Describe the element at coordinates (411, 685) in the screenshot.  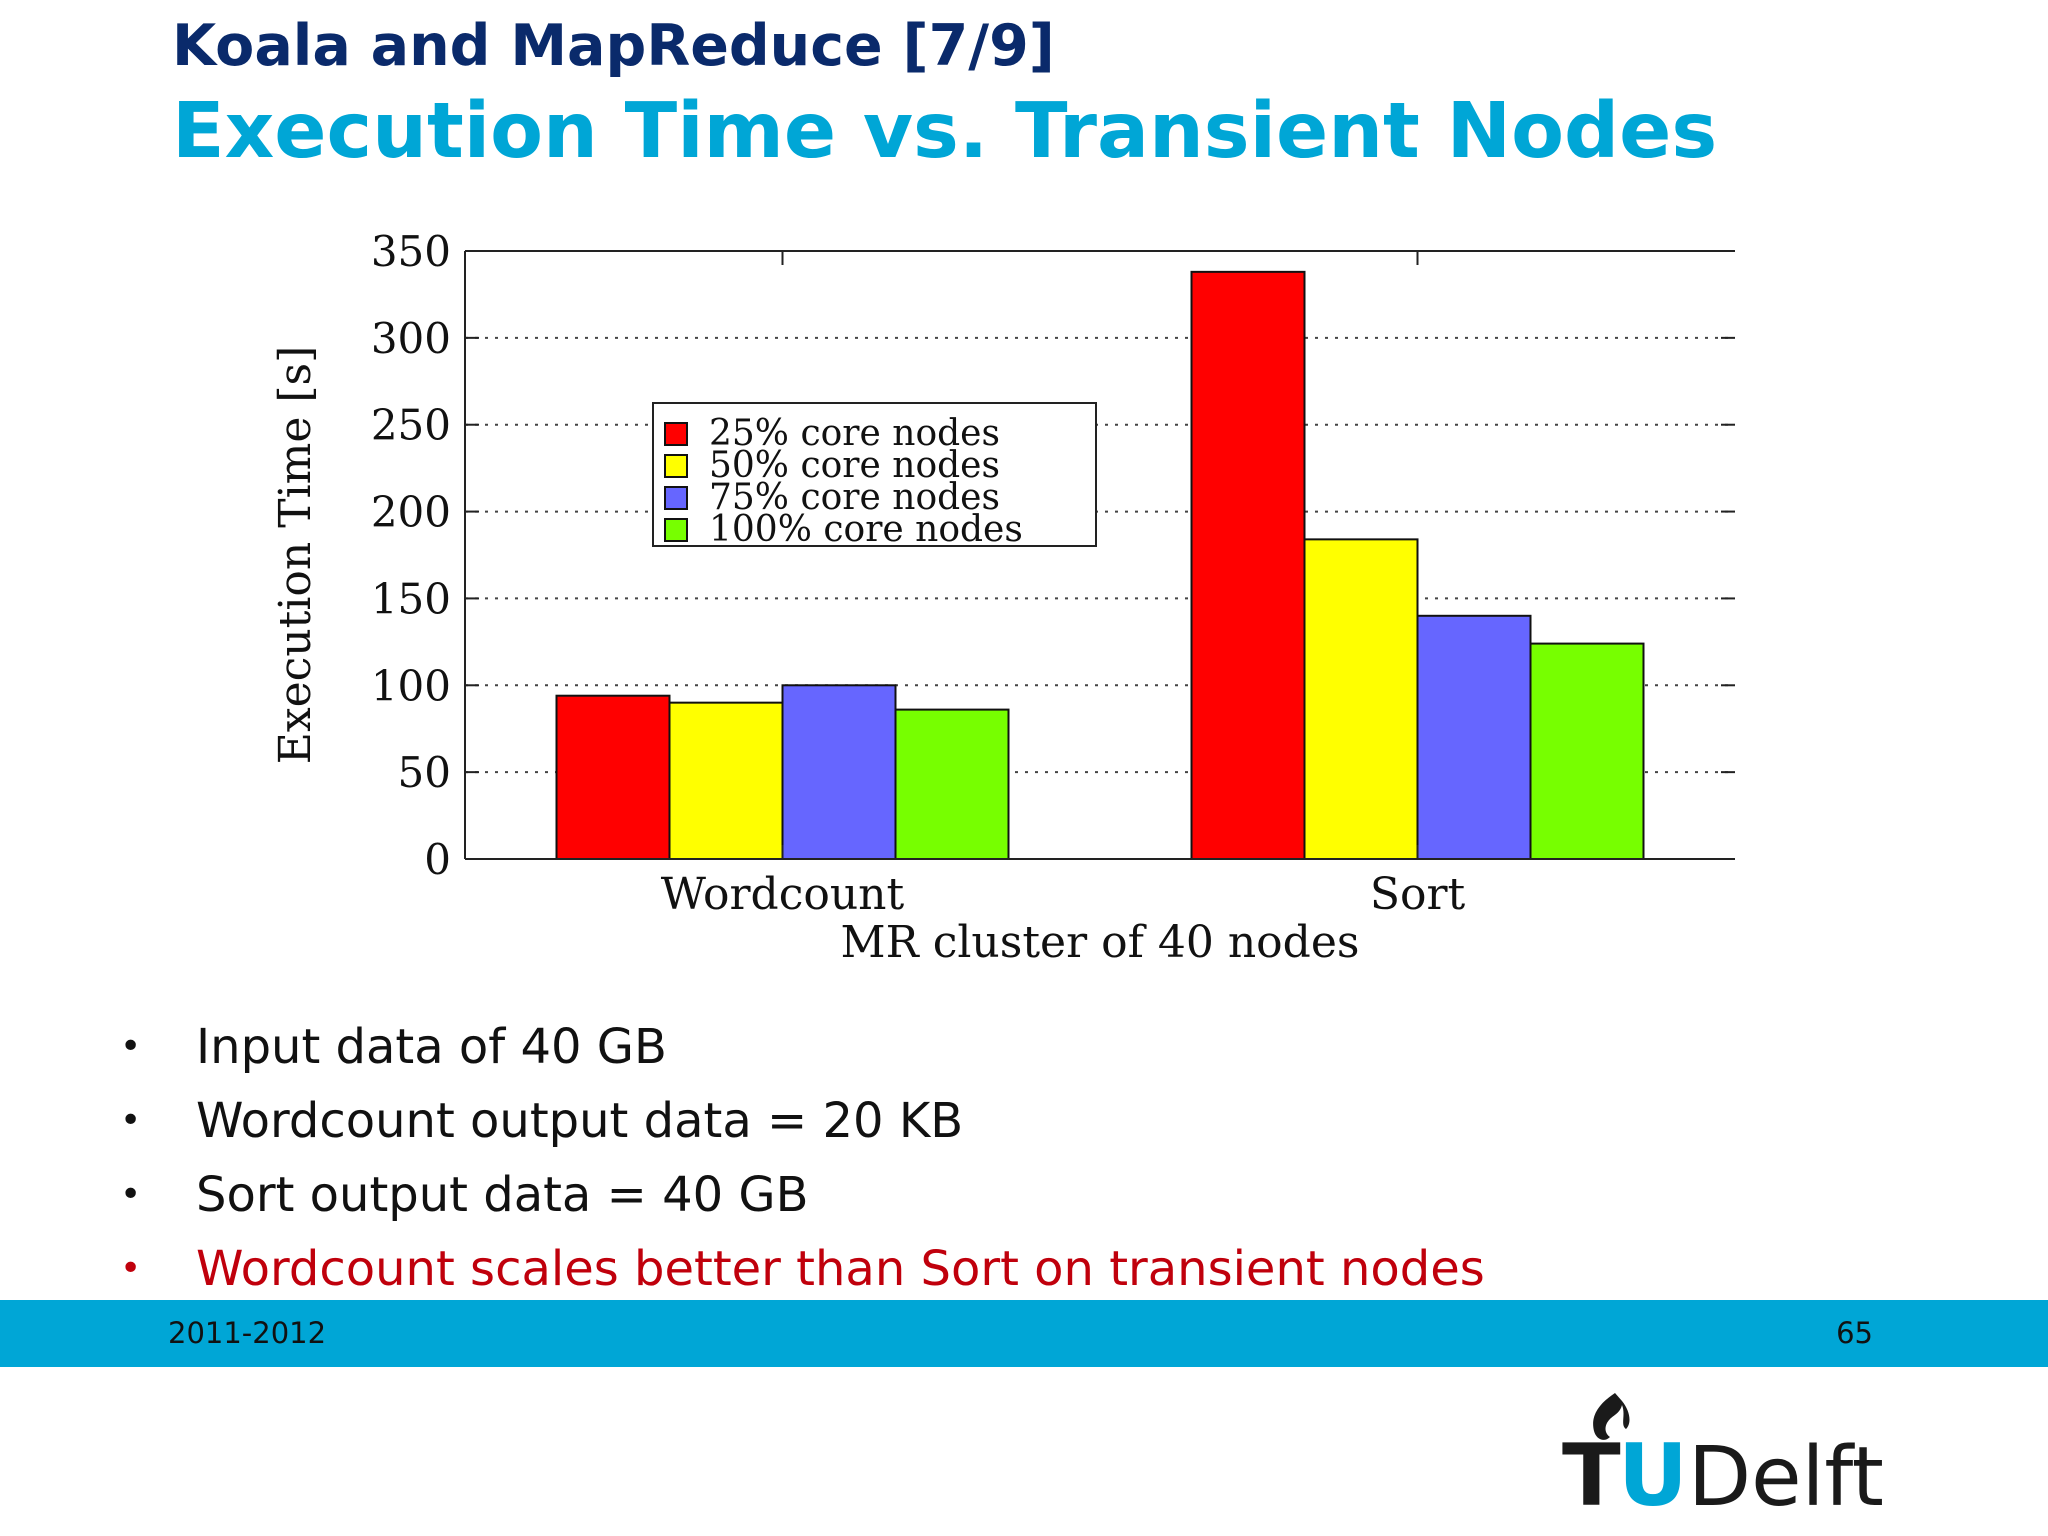
I see `y-tick-label: 100` at that location.